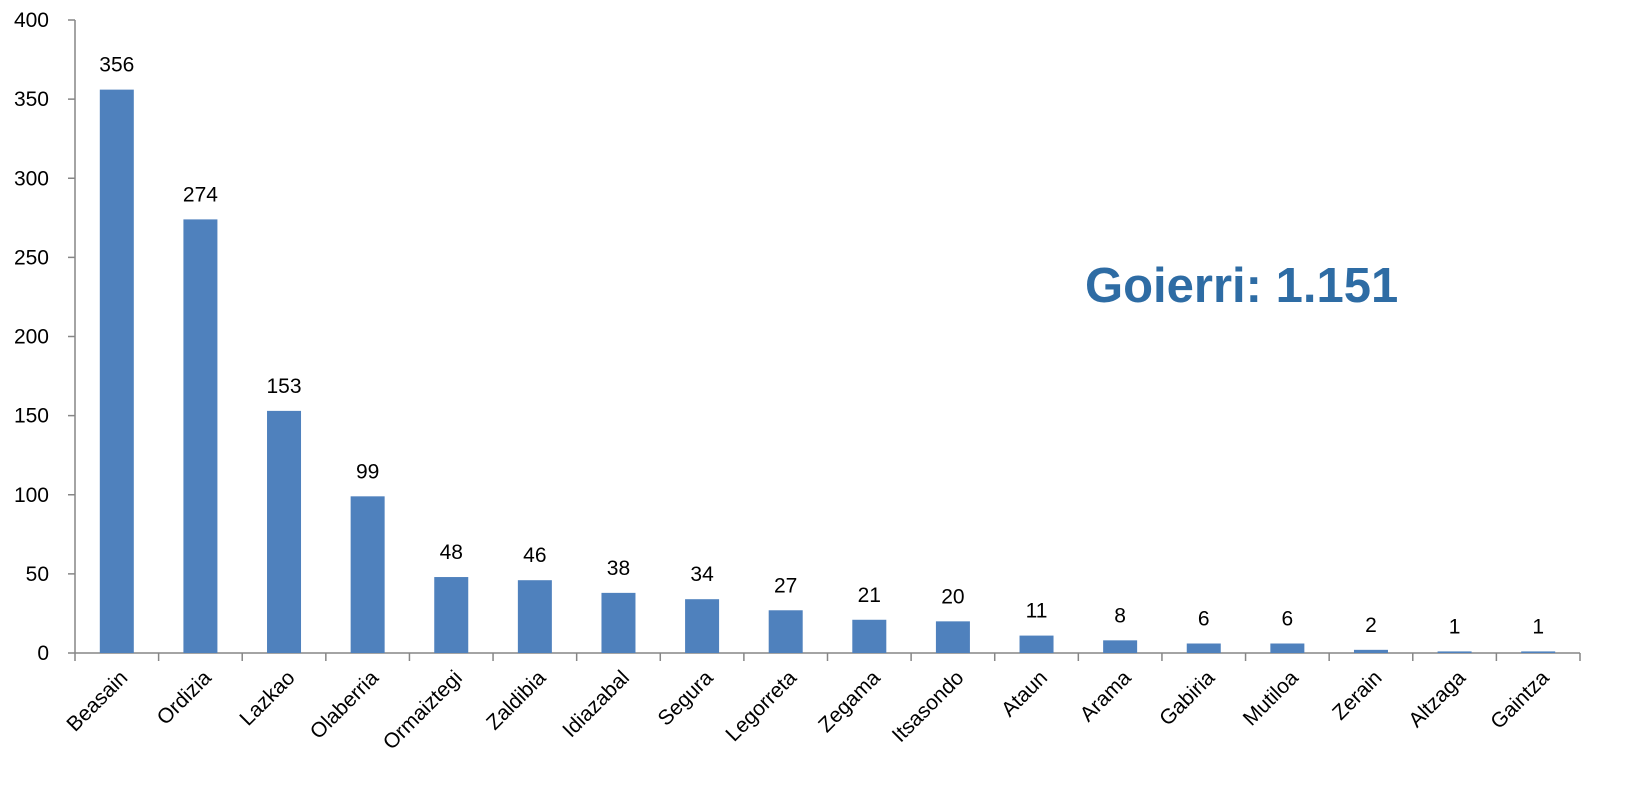  What do you see at coordinates (267, 698) in the screenshot?
I see `x-tick-label: Lazkao` at bounding box center [267, 698].